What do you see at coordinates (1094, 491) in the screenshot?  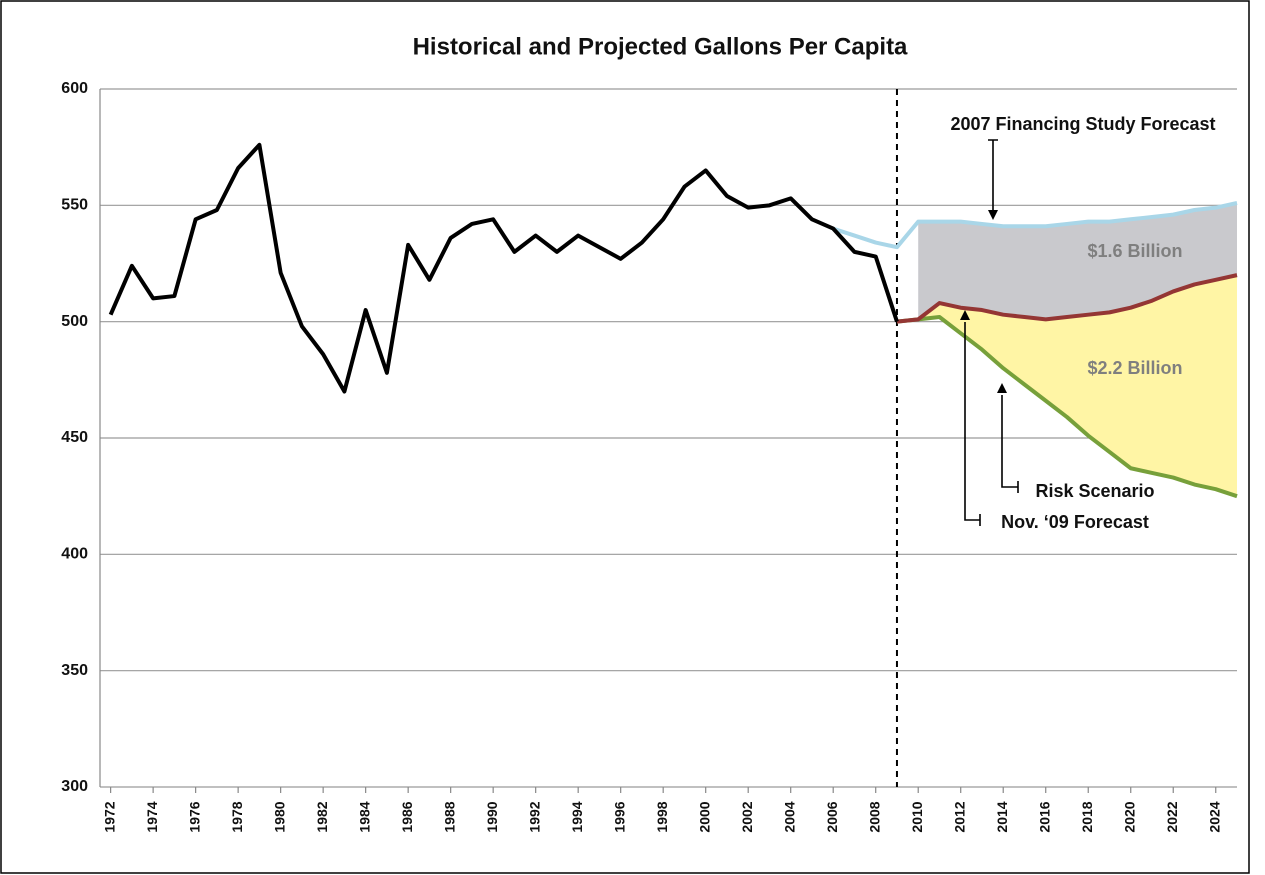 I see `annotation: Risk Scenario` at bounding box center [1094, 491].